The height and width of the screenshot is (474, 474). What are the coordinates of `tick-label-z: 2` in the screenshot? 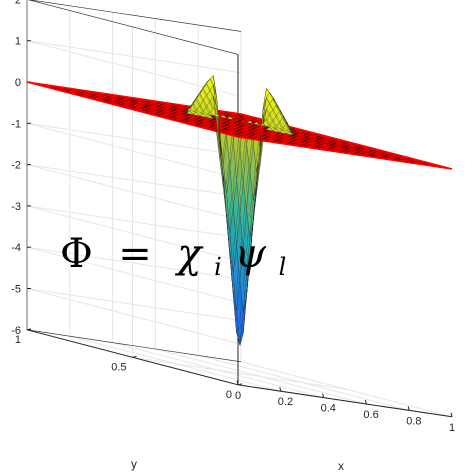 It's located at (18, 3).